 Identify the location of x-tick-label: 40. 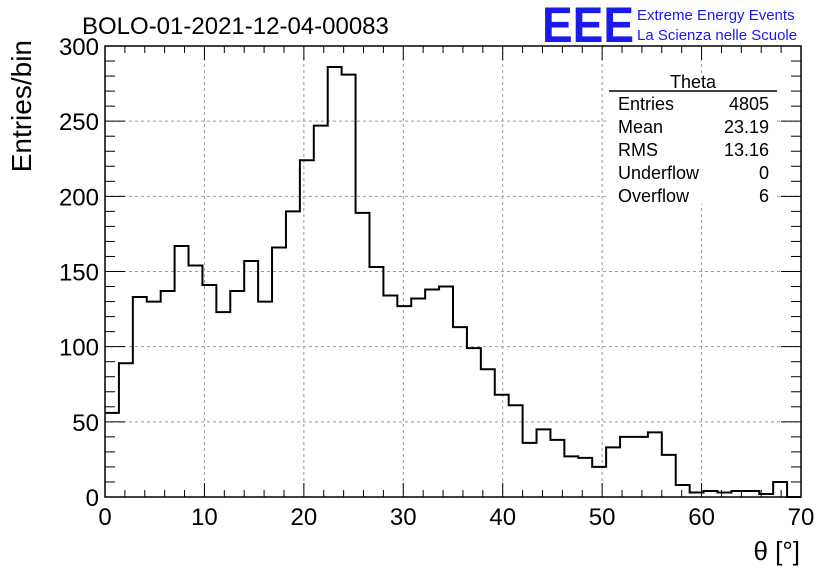
(502, 517).